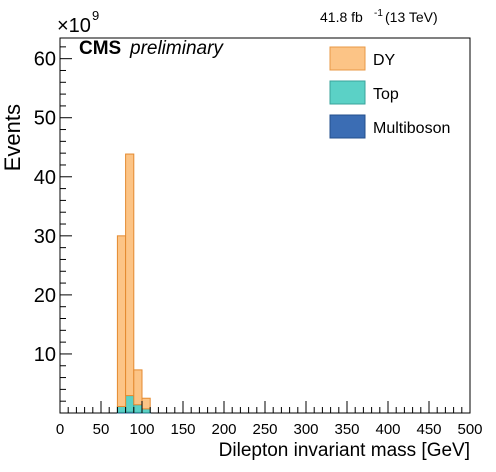 The width and height of the screenshot is (496, 472). I want to click on x-tick-label-0: 0, so click(60, 429).